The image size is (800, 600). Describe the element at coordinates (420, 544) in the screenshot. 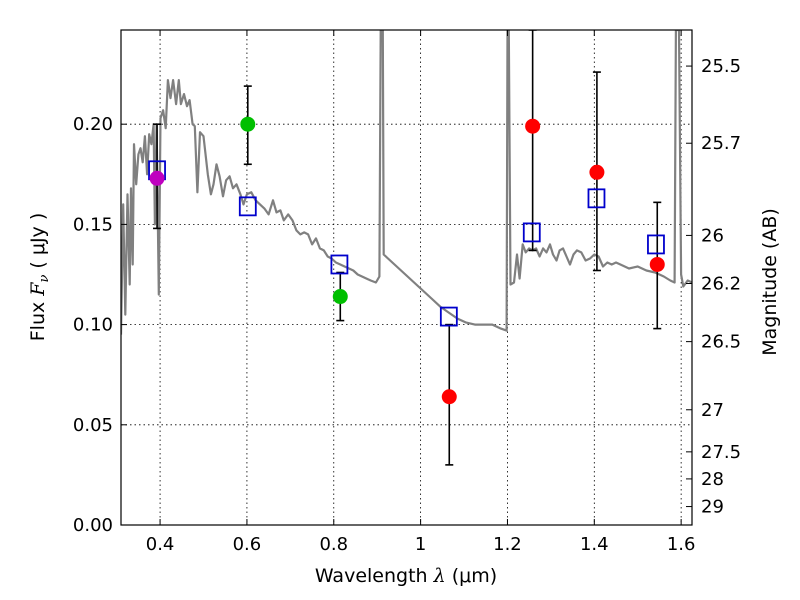

I see `x-tick-label: 1` at that location.